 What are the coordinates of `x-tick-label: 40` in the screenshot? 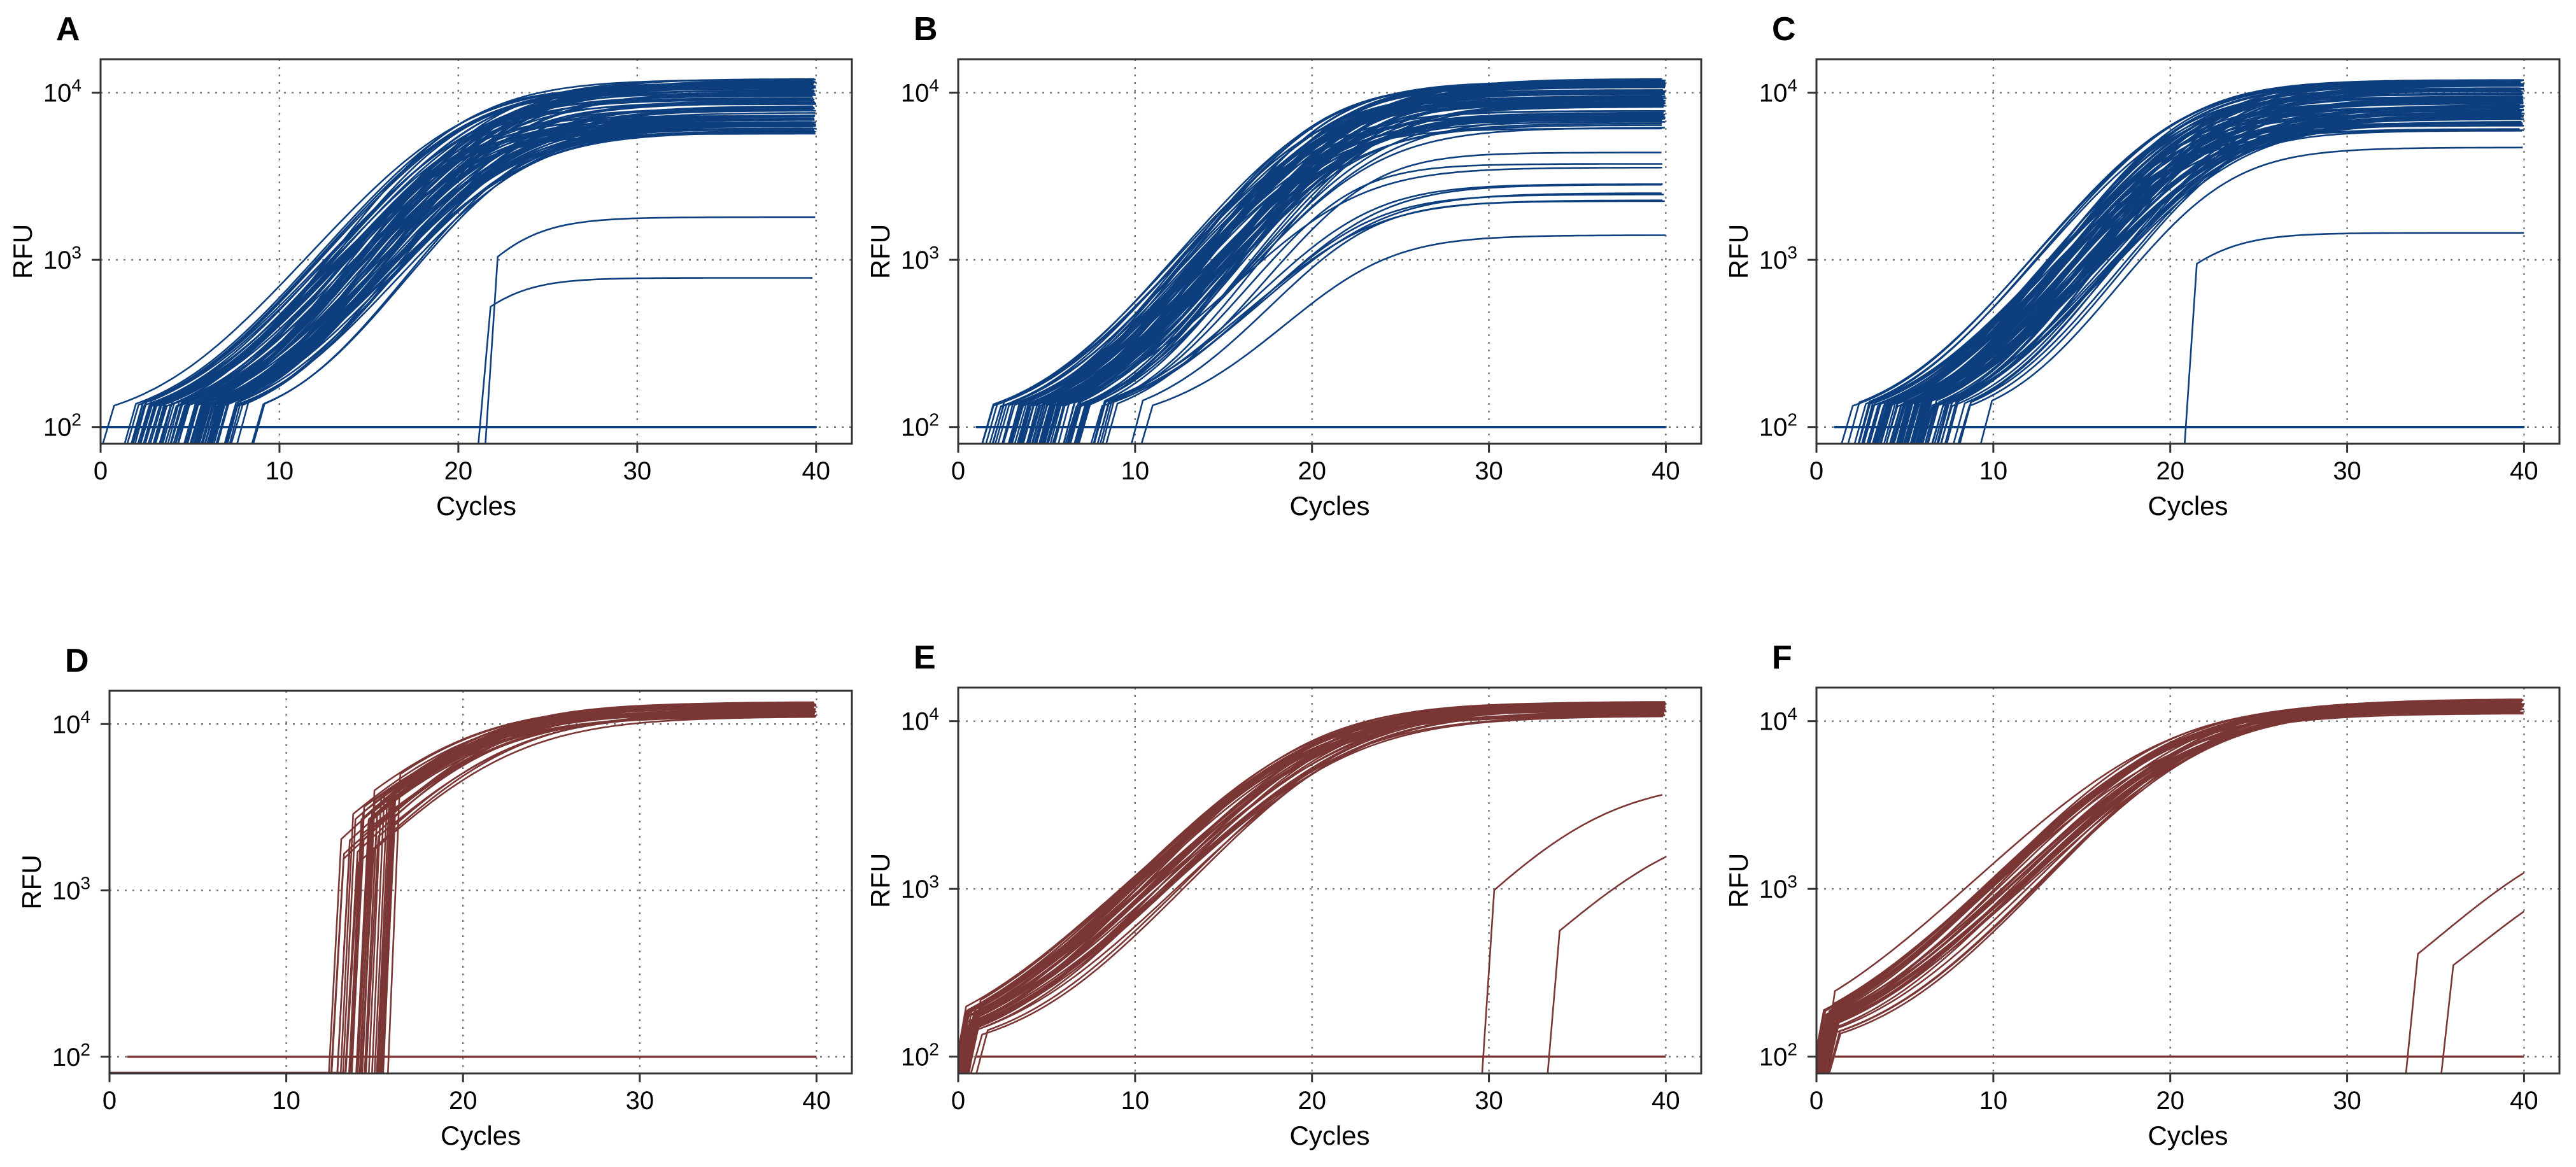 It's located at (2524, 1101).